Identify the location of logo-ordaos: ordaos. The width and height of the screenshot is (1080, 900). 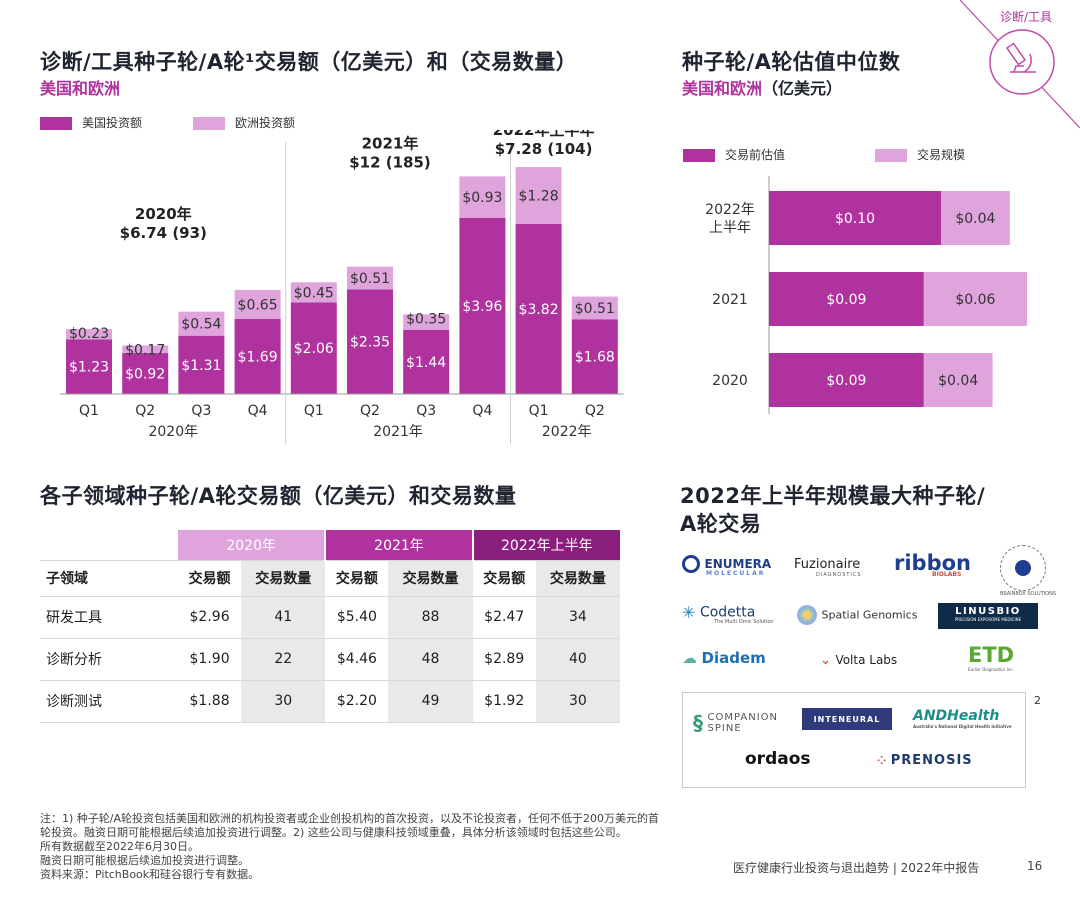
(778, 759).